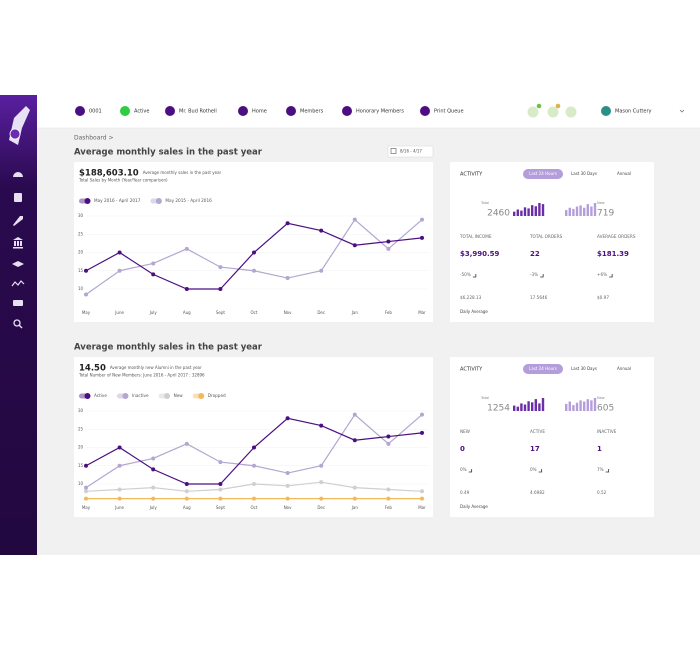  I want to click on stat-value: 17, so click(535, 449).